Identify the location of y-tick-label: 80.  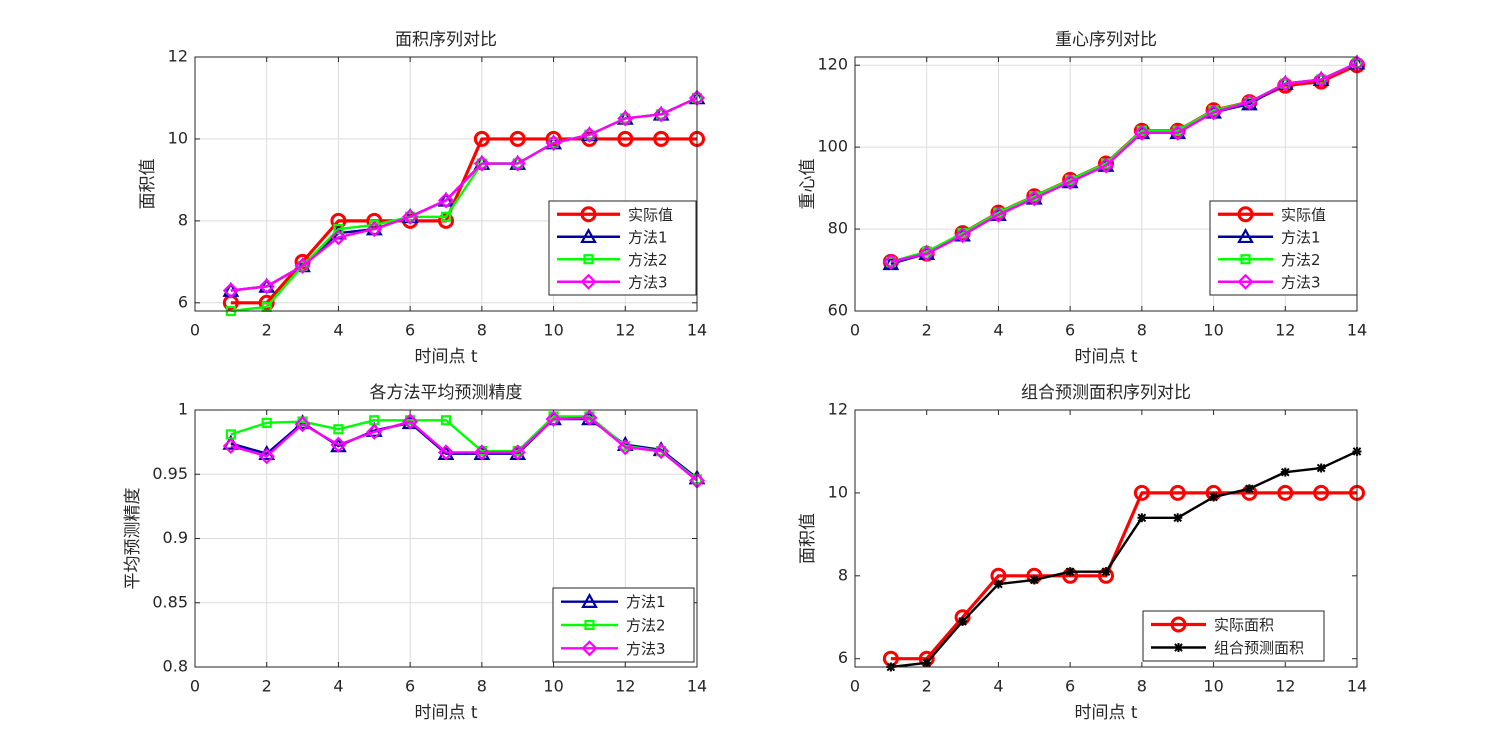
(838, 228).